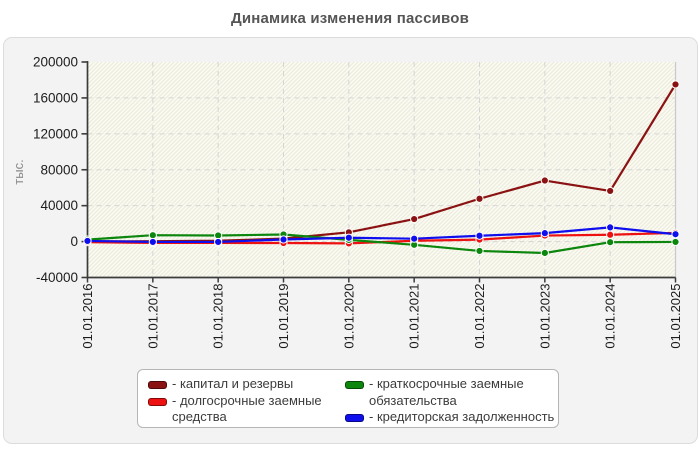  Describe the element at coordinates (446, 392) in the screenshot. I see `legend-label-shortterm: - краткосрочные заемные обязательства` at that location.